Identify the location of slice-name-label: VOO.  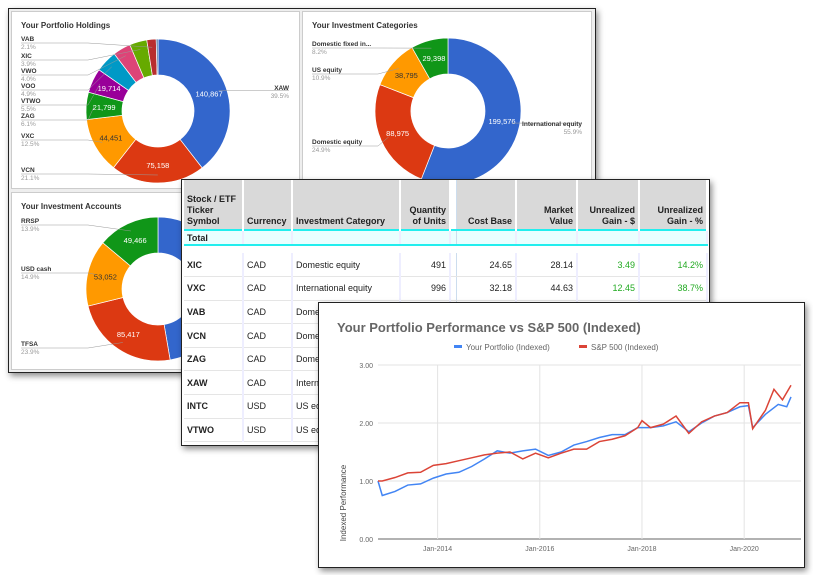
(28, 86).